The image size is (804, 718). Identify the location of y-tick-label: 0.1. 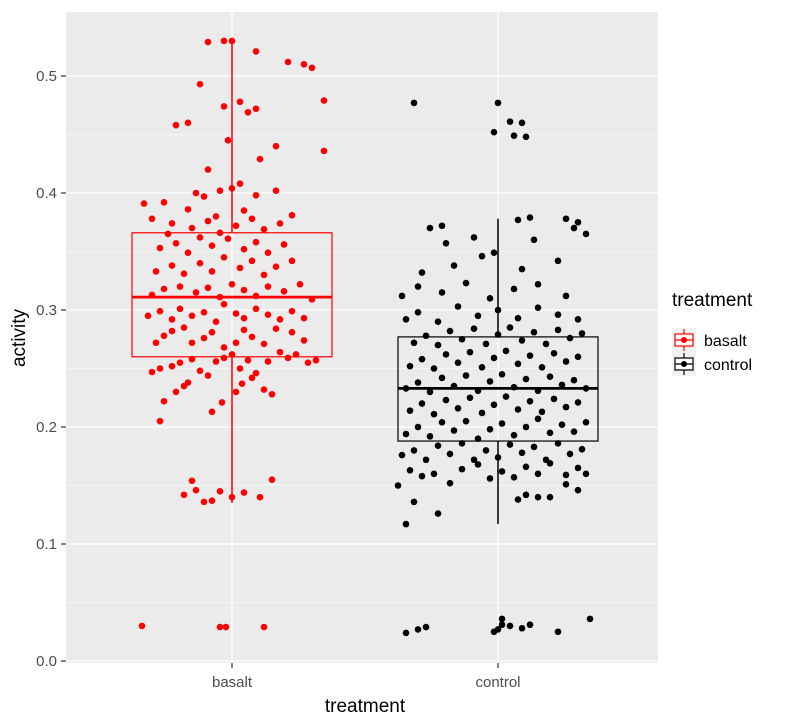
(46, 544).